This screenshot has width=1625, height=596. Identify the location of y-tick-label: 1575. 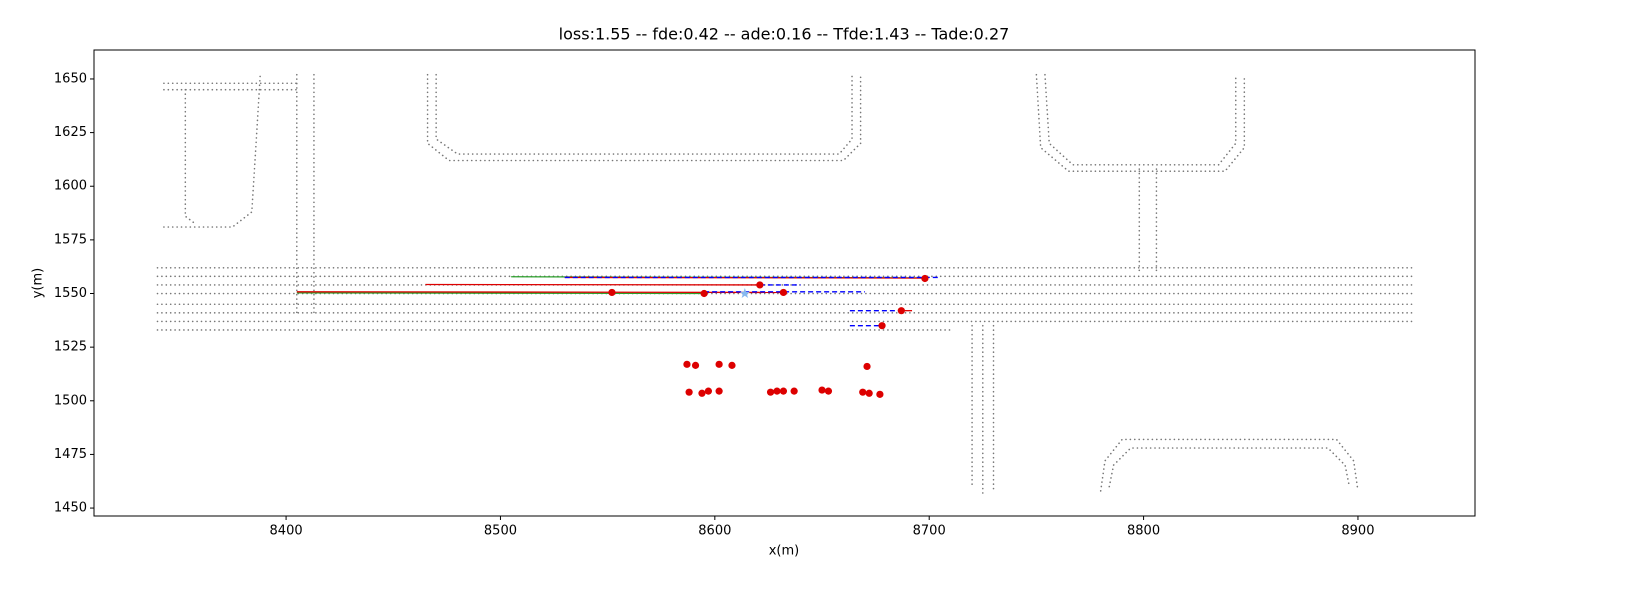
(70, 239).